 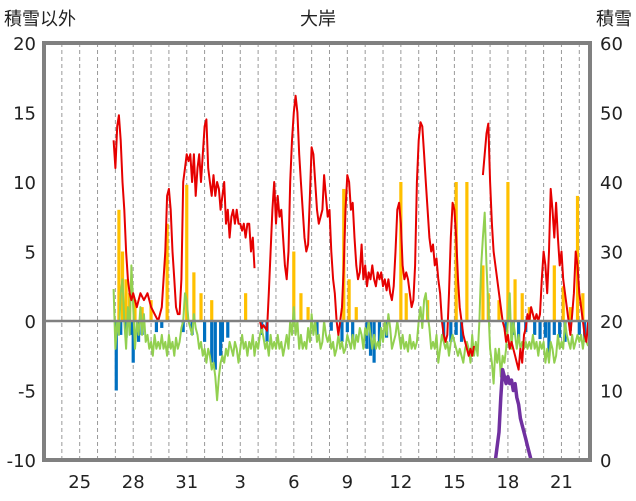 What do you see at coordinates (611, 183) in the screenshot?
I see `right-tick-label: 40` at bounding box center [611, 183].